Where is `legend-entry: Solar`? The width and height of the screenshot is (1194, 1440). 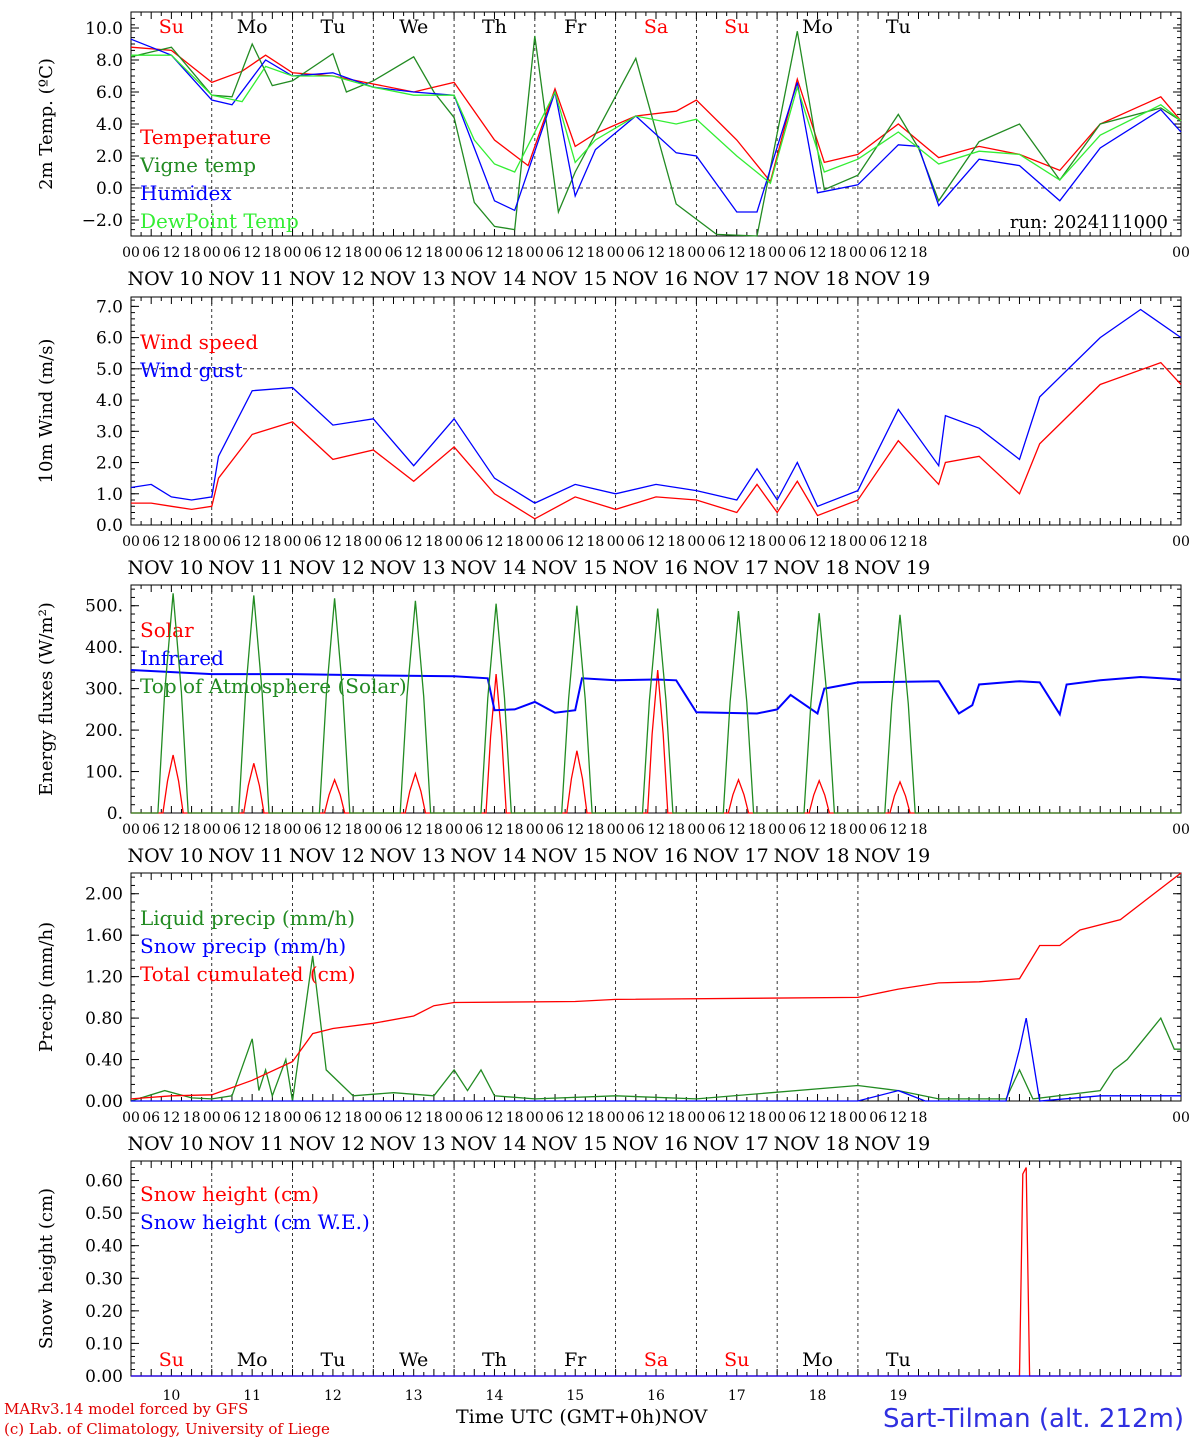 legend-entry: Solar is located at coordinates (167, 630).